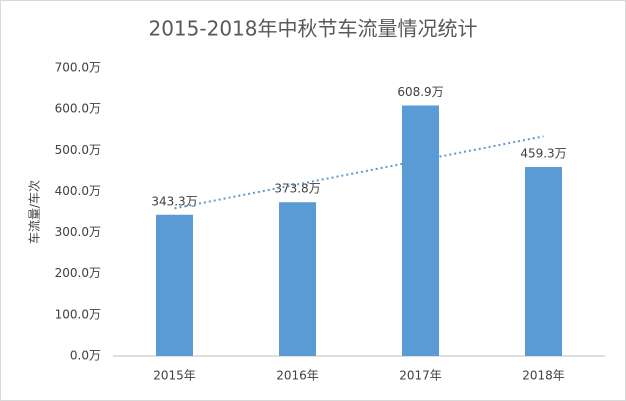 The width and height of the screenshot is (626, 401). Describe the element at coordinates (297, 376) in the screenshot. I see `x-tick-label: 2016年` at that location.